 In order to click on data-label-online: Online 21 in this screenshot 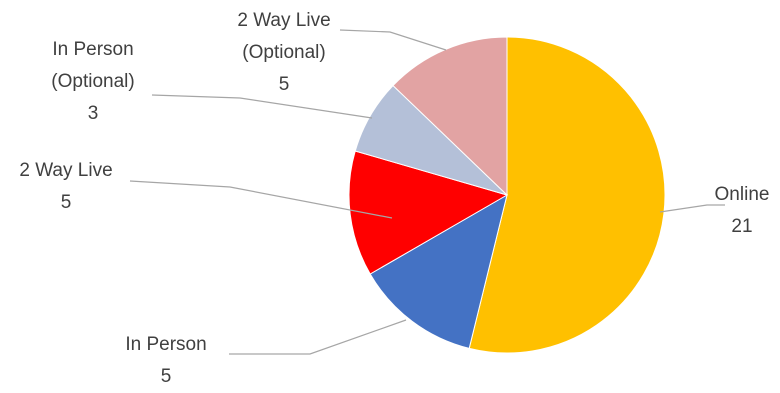, I will do `click(742, 210)`.